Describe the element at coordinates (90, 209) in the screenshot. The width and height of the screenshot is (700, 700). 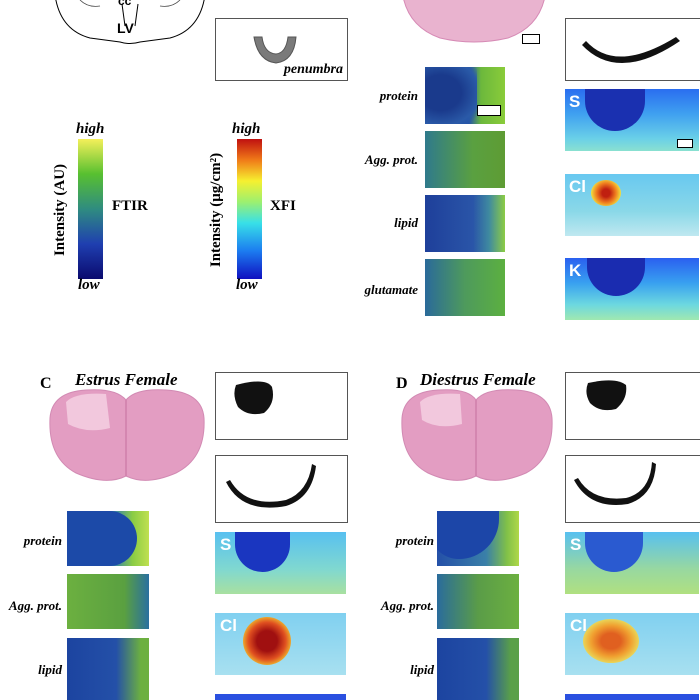
I see `ftir-colorbar` at that location.